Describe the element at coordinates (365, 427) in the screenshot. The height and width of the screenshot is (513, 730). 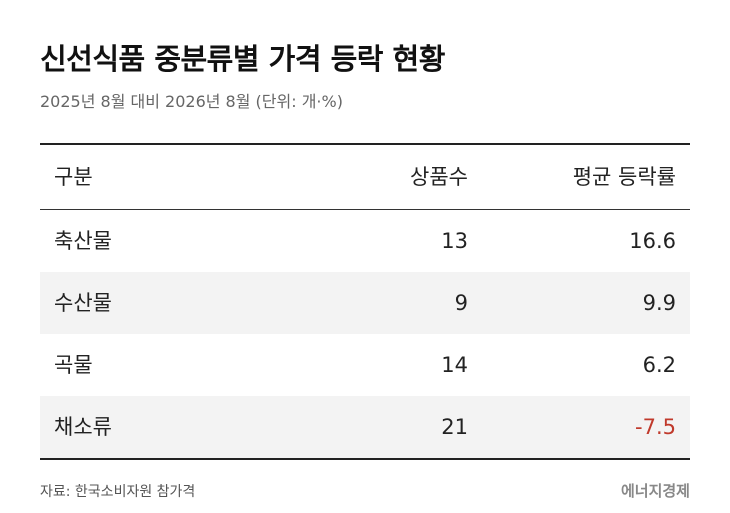
I see `table-row: 채소류 21 -7.5` at that location.